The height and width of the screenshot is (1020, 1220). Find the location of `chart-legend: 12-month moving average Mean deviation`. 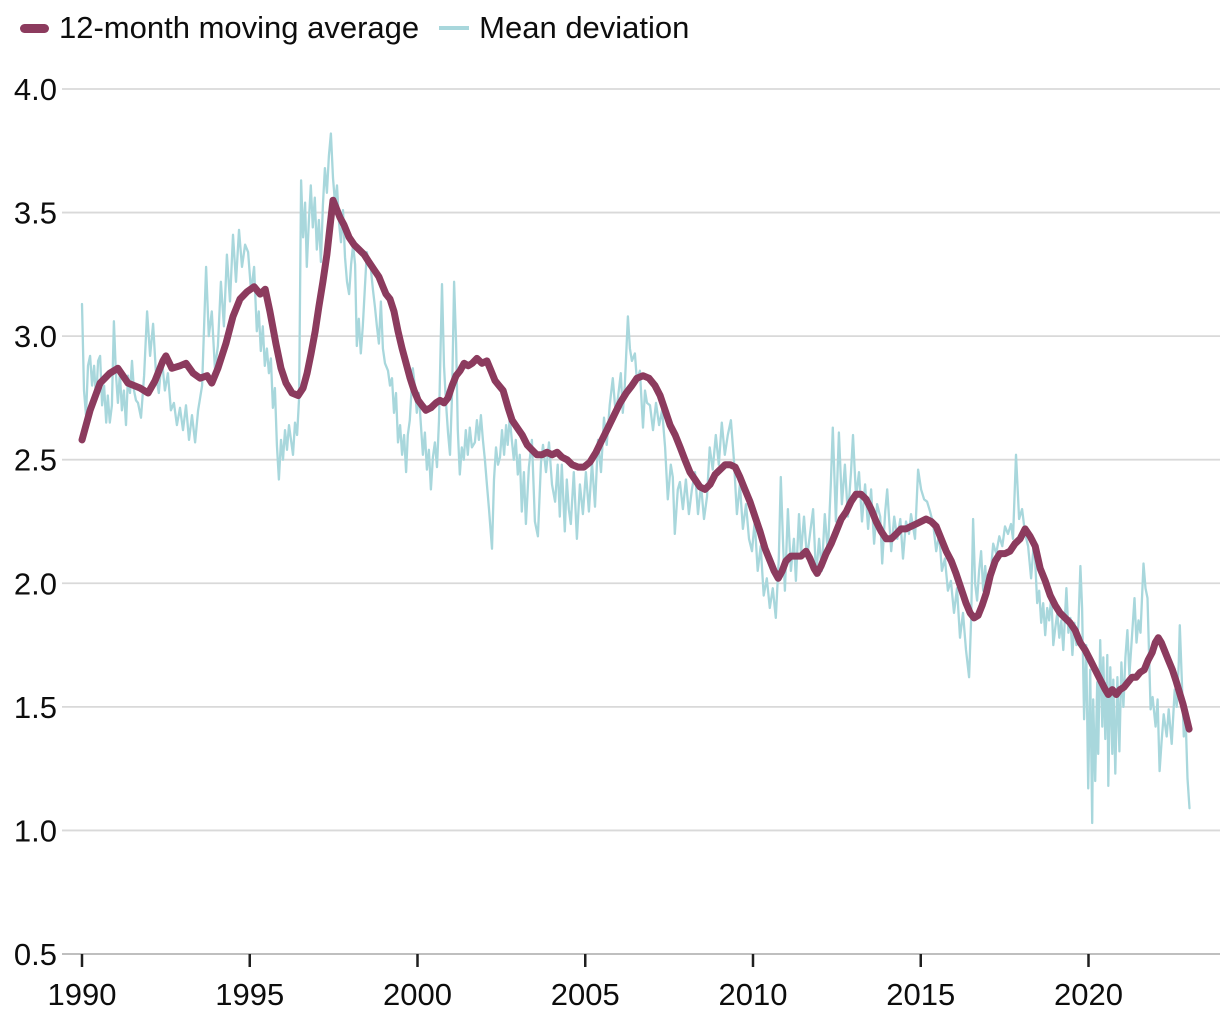

chart-legend: 12-month moving average Mean deviation is located at coordinates (354, 28).